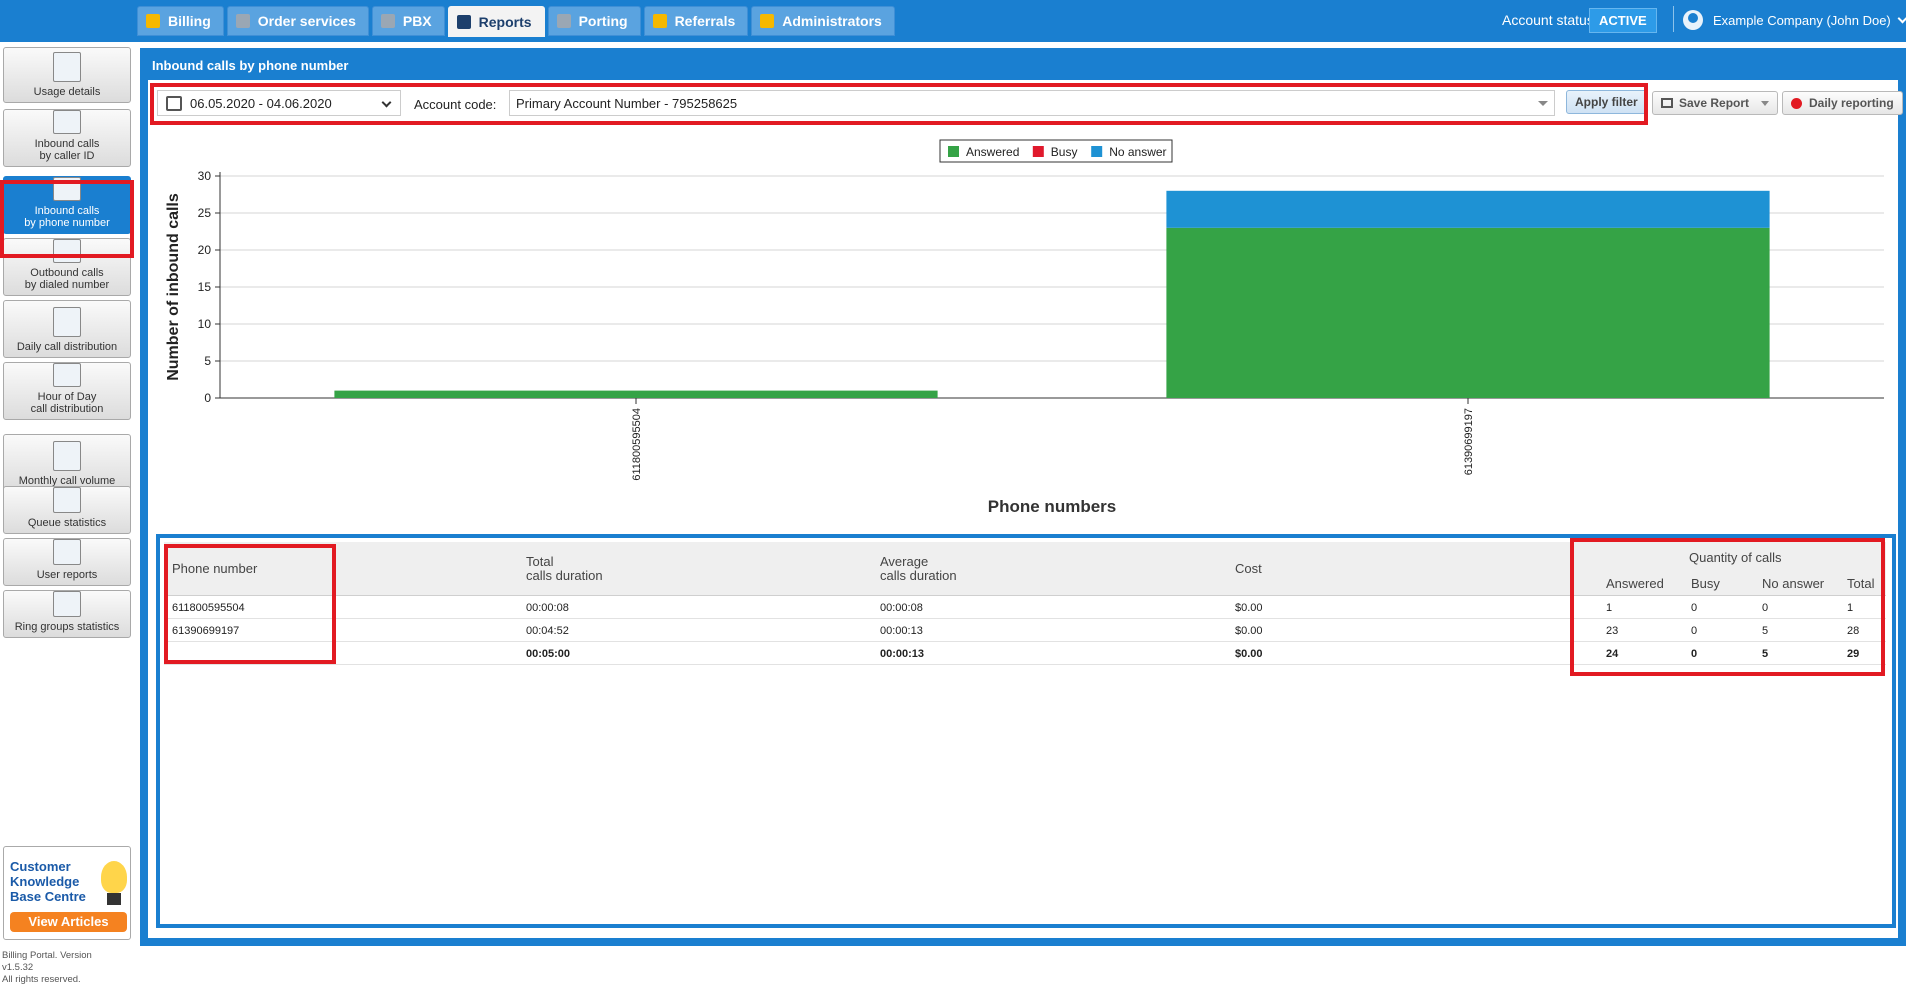 Image resolution: width=1906 pixels, height=986 pixels. I want to click on header-quantity-of-calls: Quantity of calls, so click(1735, 557).